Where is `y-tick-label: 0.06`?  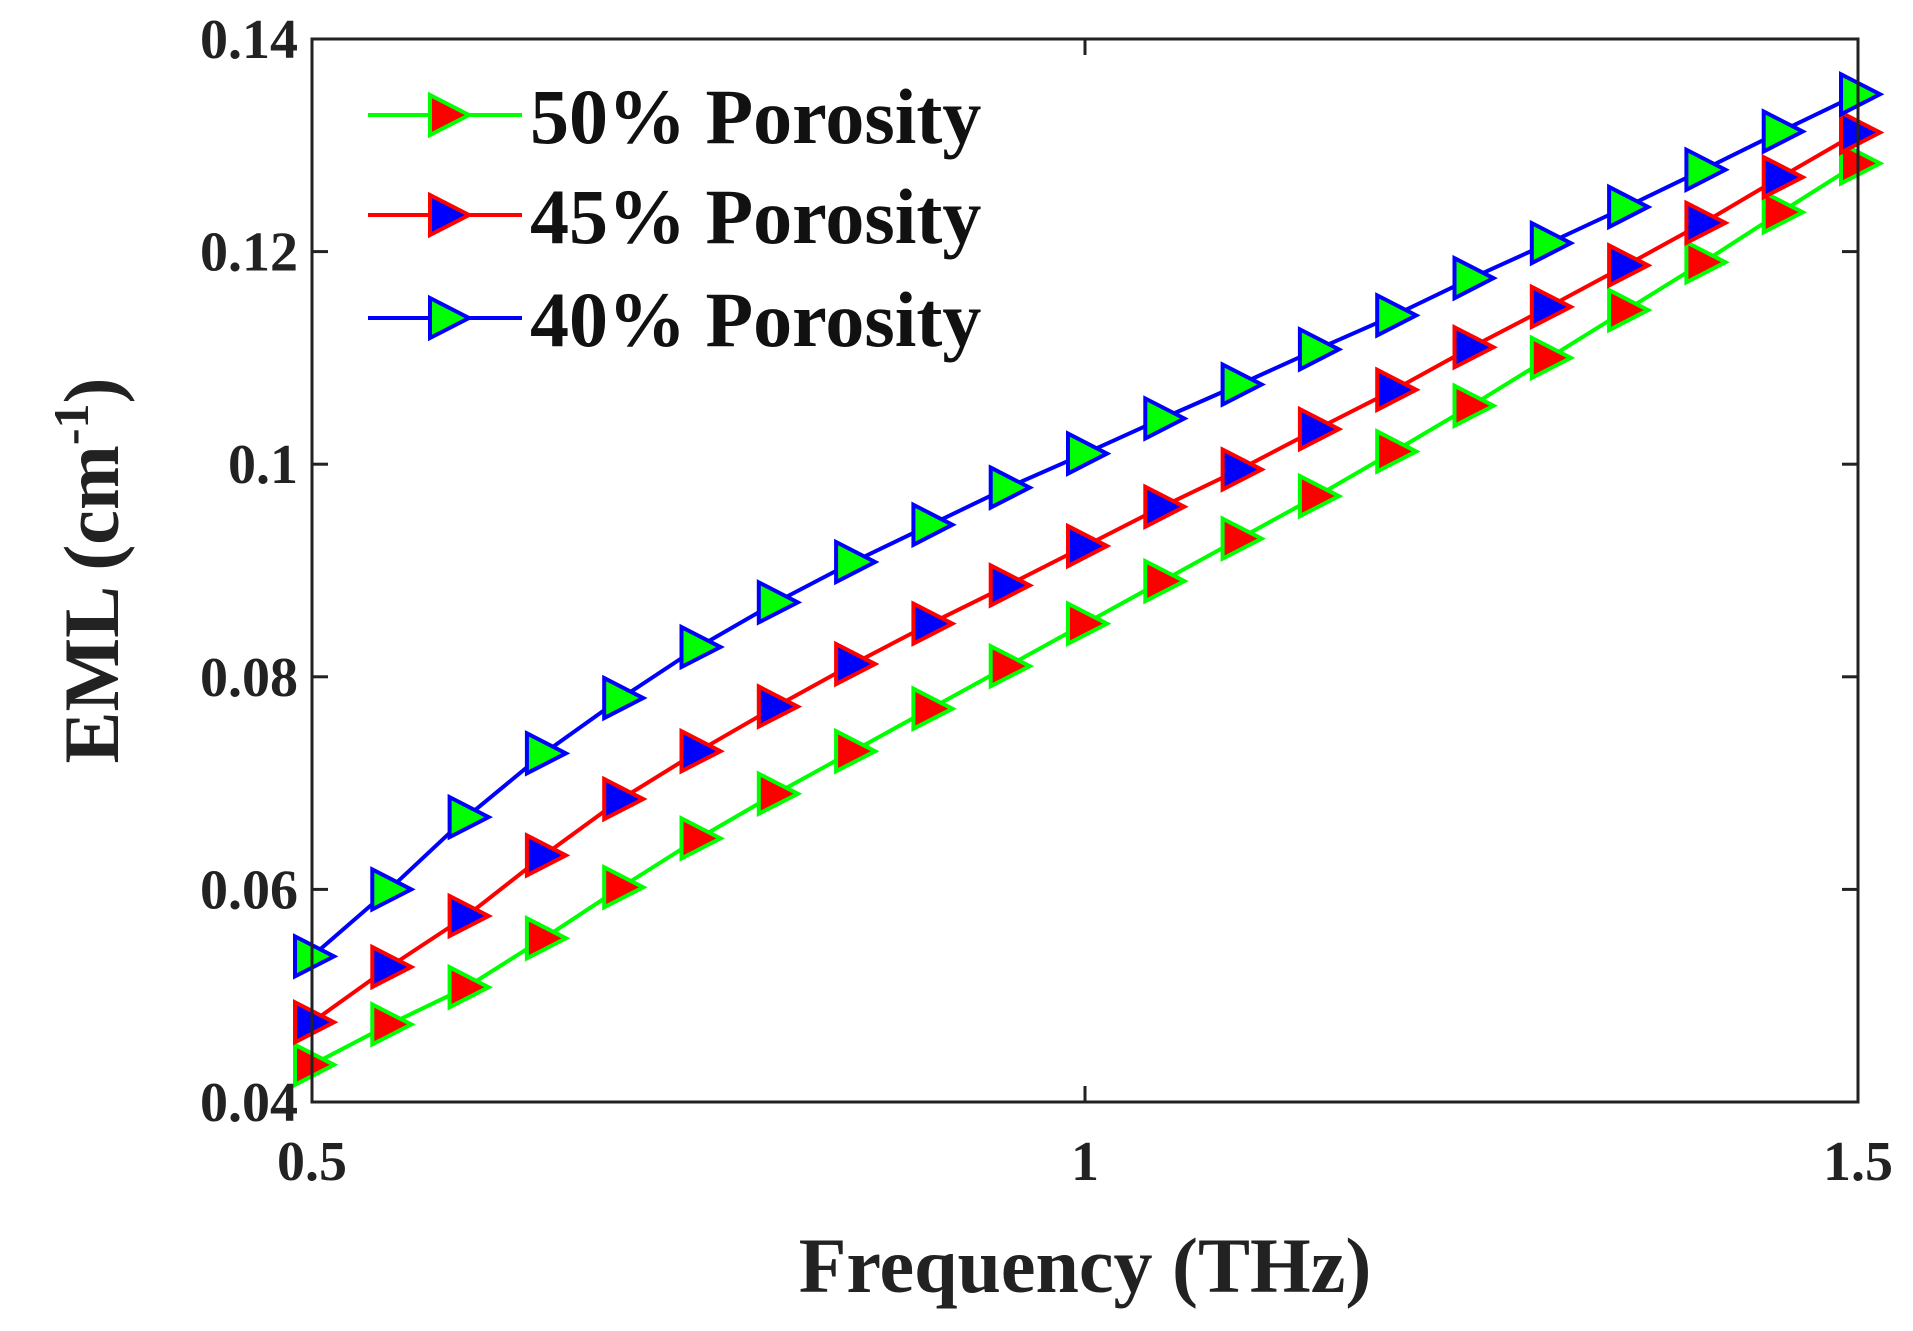 y-tick-label: 0.06 is located at coordinates (249, 890).